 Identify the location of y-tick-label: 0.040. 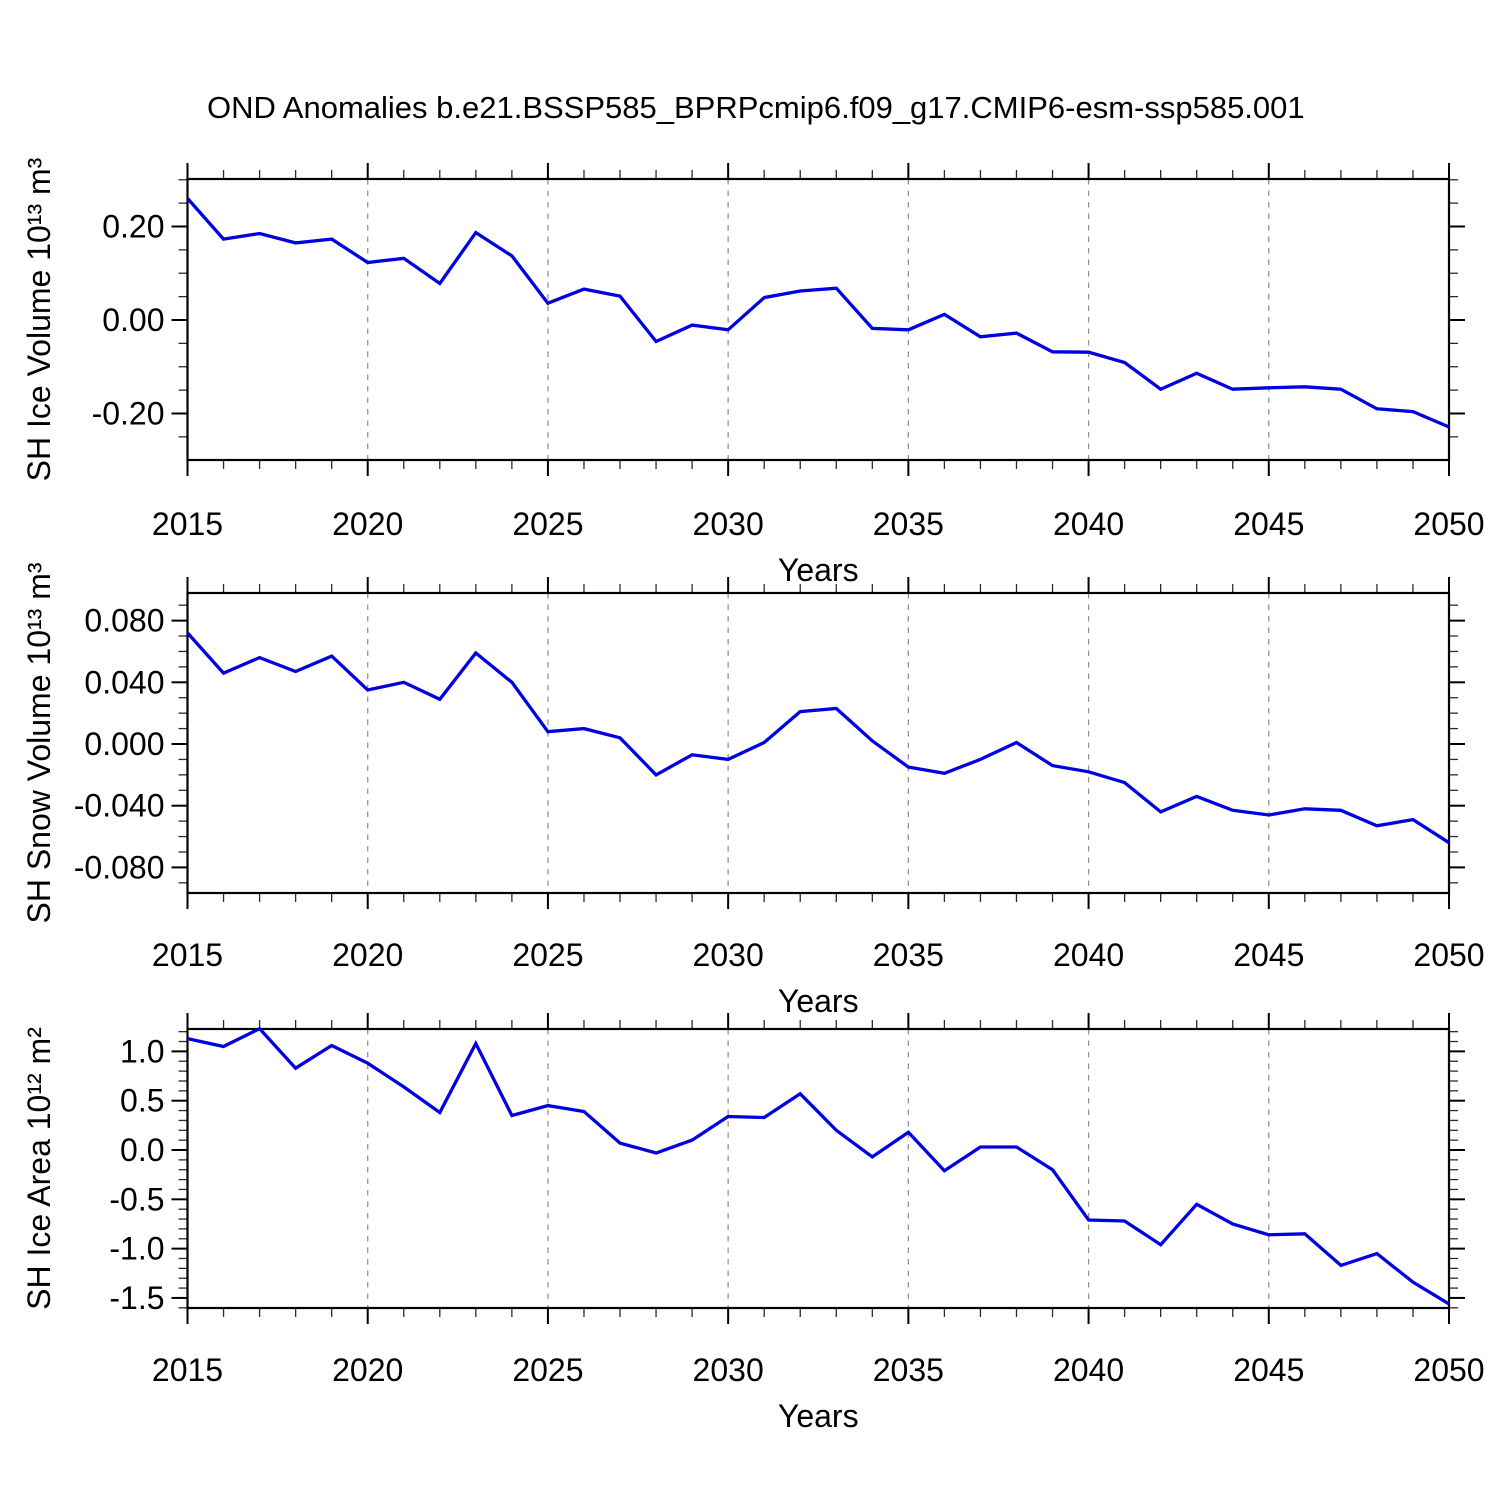
(124, 682).